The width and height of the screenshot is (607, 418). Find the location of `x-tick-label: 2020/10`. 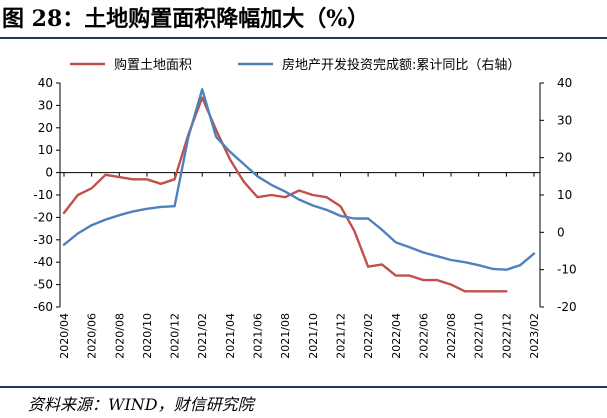

x-tick-label: 2020/10 is located at coordinates (147, 336).